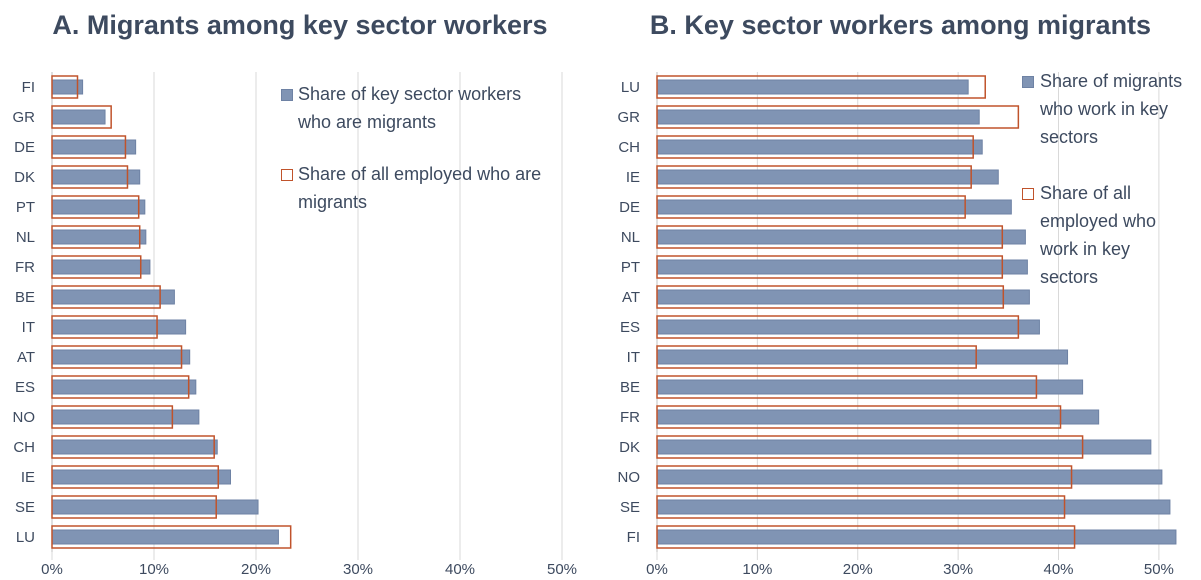 This screenshot has width=1201, height=580. What do you see at coordinates (630, 87) in the screenshot?
I see `chart-b-category-label: LU` at bounding box center [630, 87].